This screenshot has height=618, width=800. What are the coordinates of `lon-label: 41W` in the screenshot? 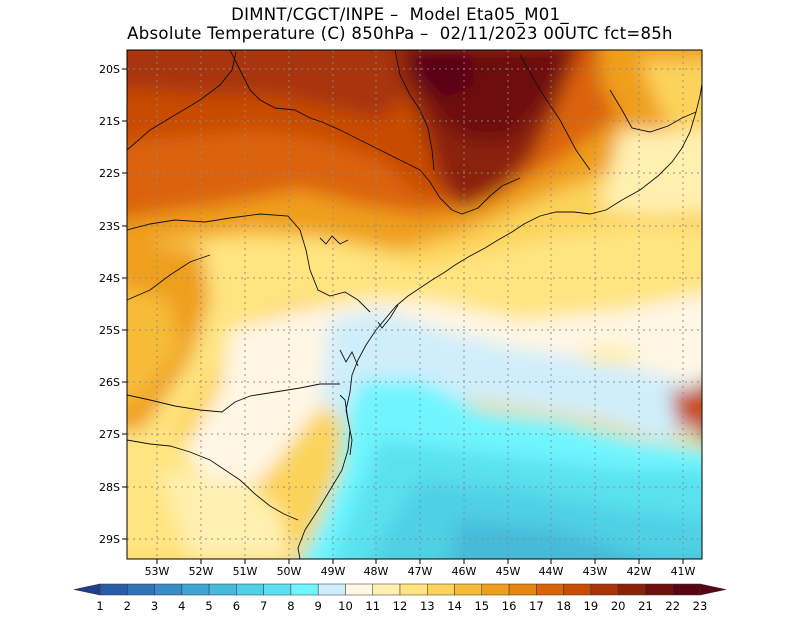 It's located at (683, 571).